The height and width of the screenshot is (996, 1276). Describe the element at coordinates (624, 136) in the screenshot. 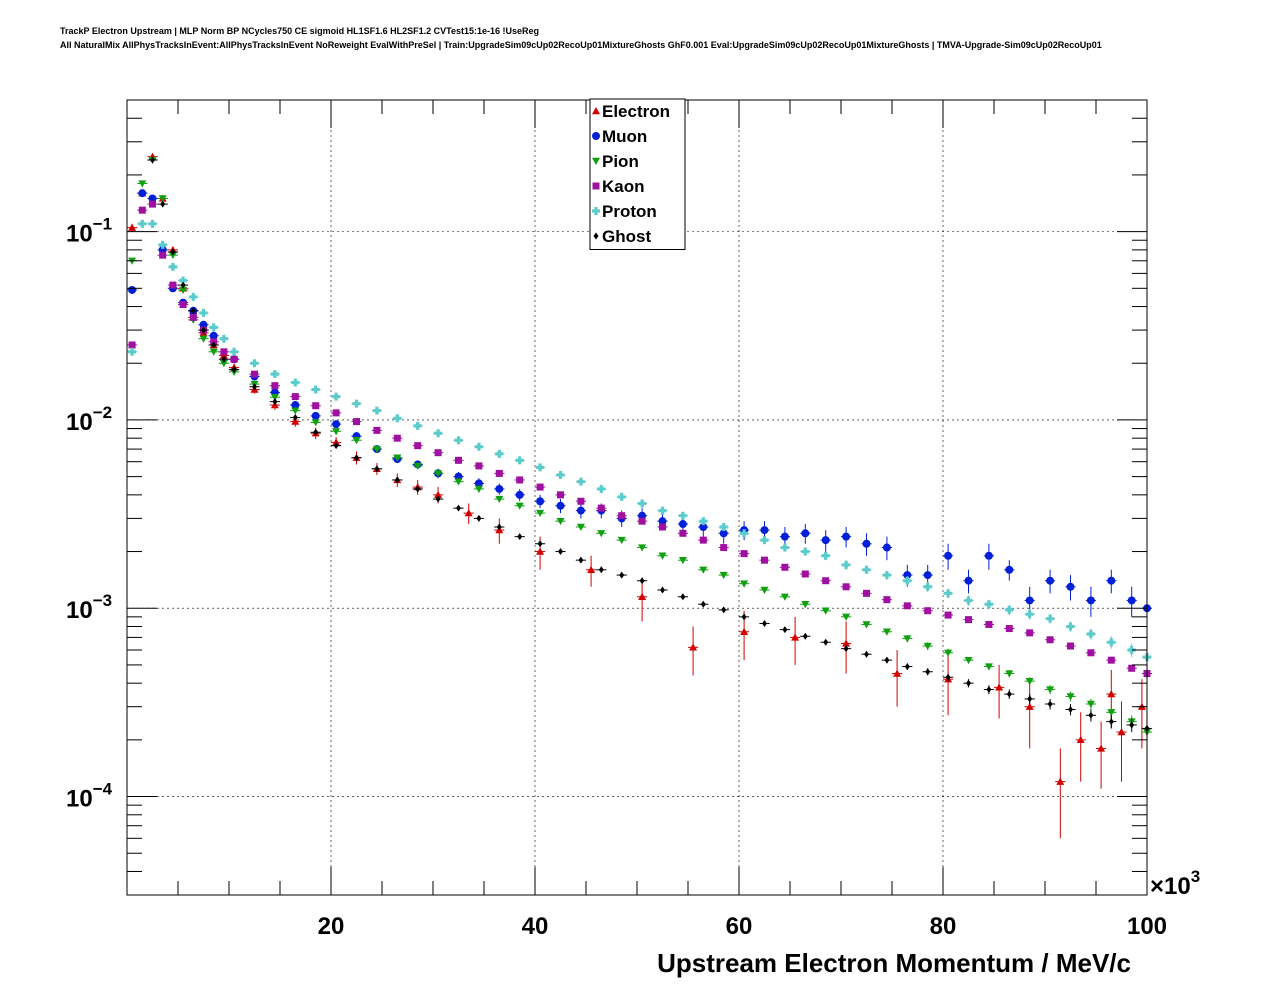

I see `legend-label: Muon` at that location.